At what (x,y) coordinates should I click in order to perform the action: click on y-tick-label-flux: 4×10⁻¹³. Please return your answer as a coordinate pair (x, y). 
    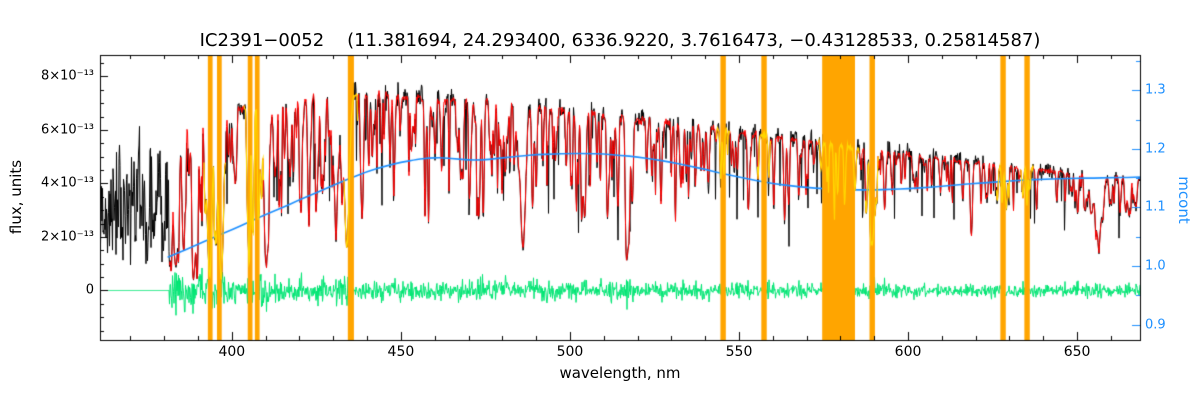
    Looking at the image, I should click on (67, 183).